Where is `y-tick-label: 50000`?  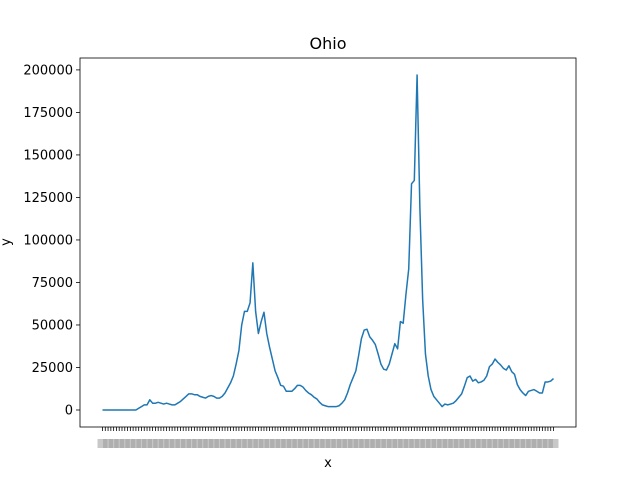 y-tick-label: 50000 is located at coordinates (52, 325).